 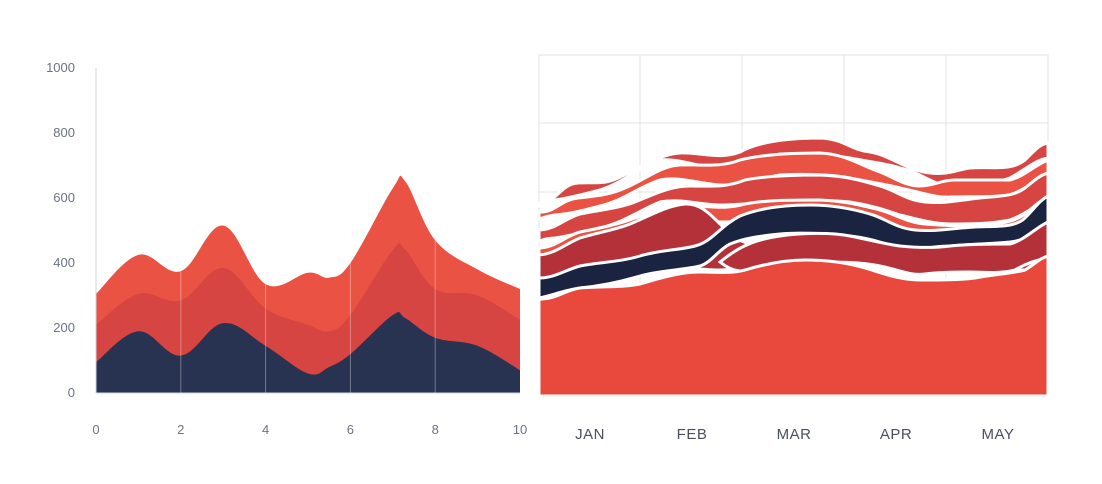 I want to click on left-y-tick-label: 200, so click(x=64, y=327).